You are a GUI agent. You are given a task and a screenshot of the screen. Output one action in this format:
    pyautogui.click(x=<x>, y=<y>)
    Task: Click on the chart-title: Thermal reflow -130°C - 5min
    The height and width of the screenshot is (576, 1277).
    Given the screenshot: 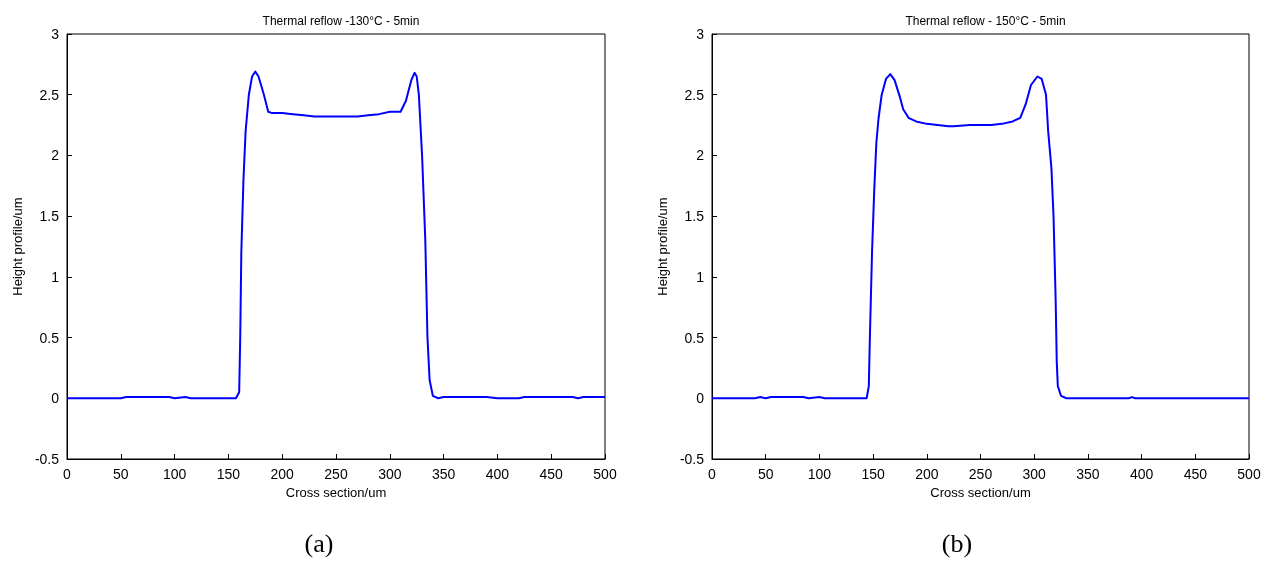 What is the action you would take?
    pyautogui.click(x=341, y=21)
    